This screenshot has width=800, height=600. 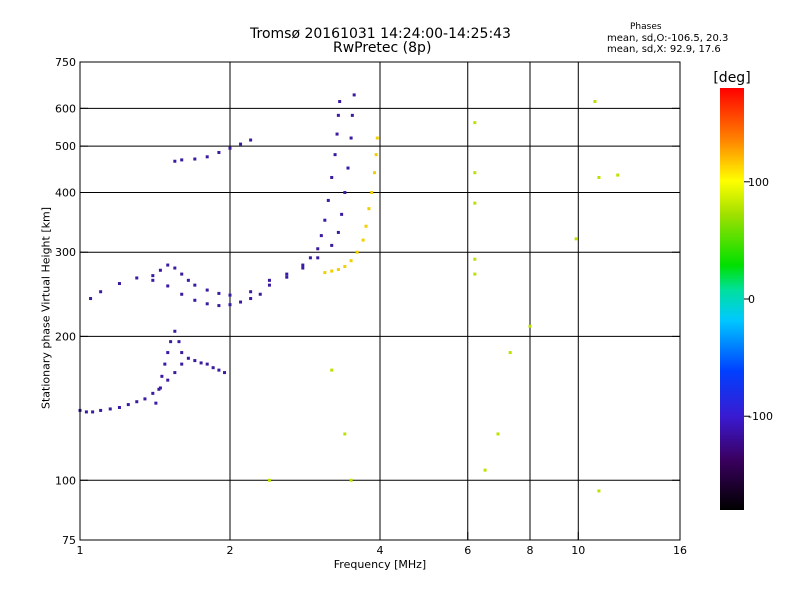 What do you see at coordinates (731, 78) in the screenshot?
I see `colorbar-label: [deg]` at bounding box center [731, 78].